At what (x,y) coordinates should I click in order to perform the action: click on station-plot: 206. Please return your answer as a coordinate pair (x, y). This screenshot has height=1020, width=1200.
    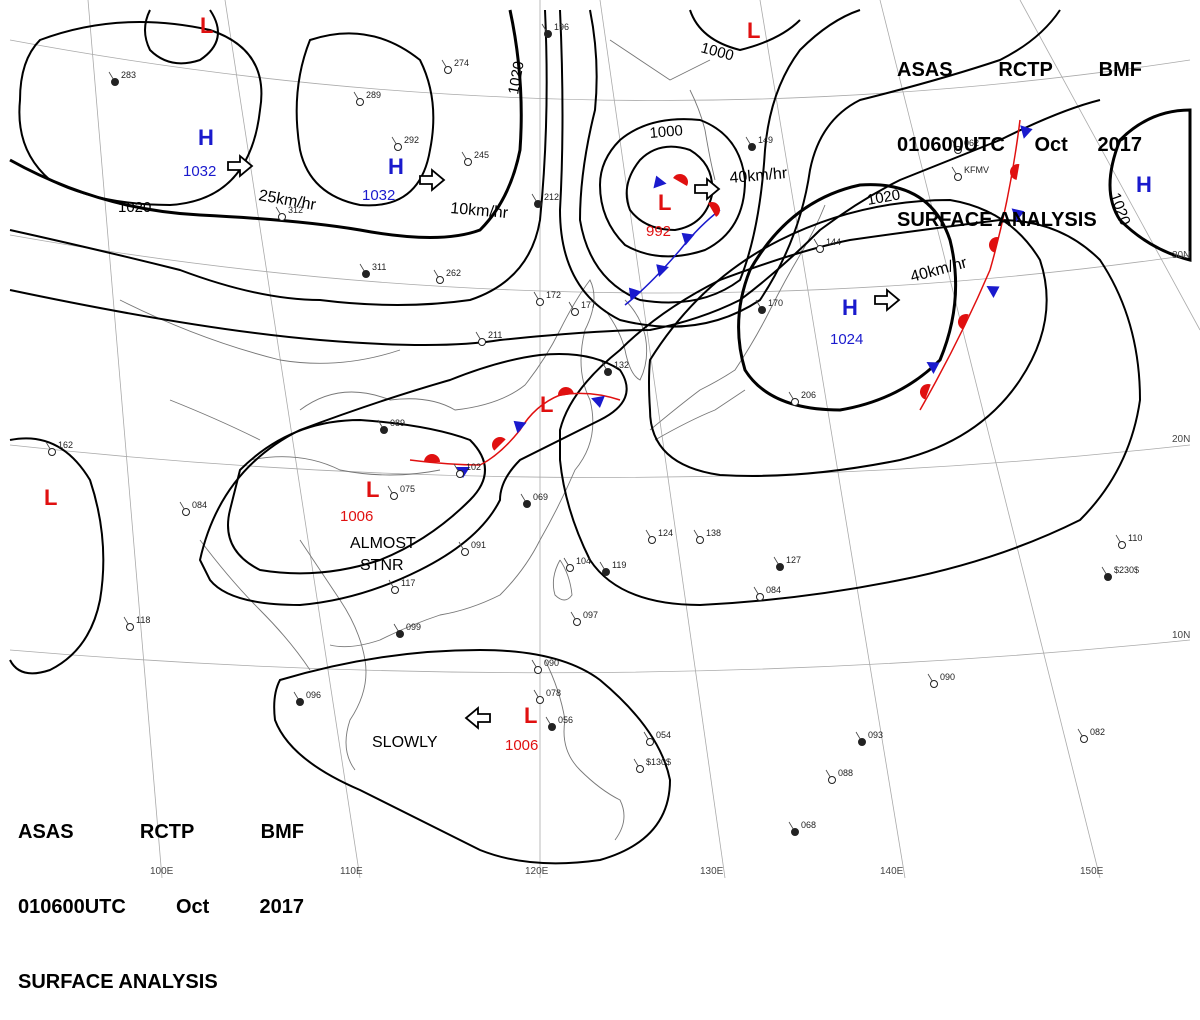
    Looking at the image, I should click on (802, 398).